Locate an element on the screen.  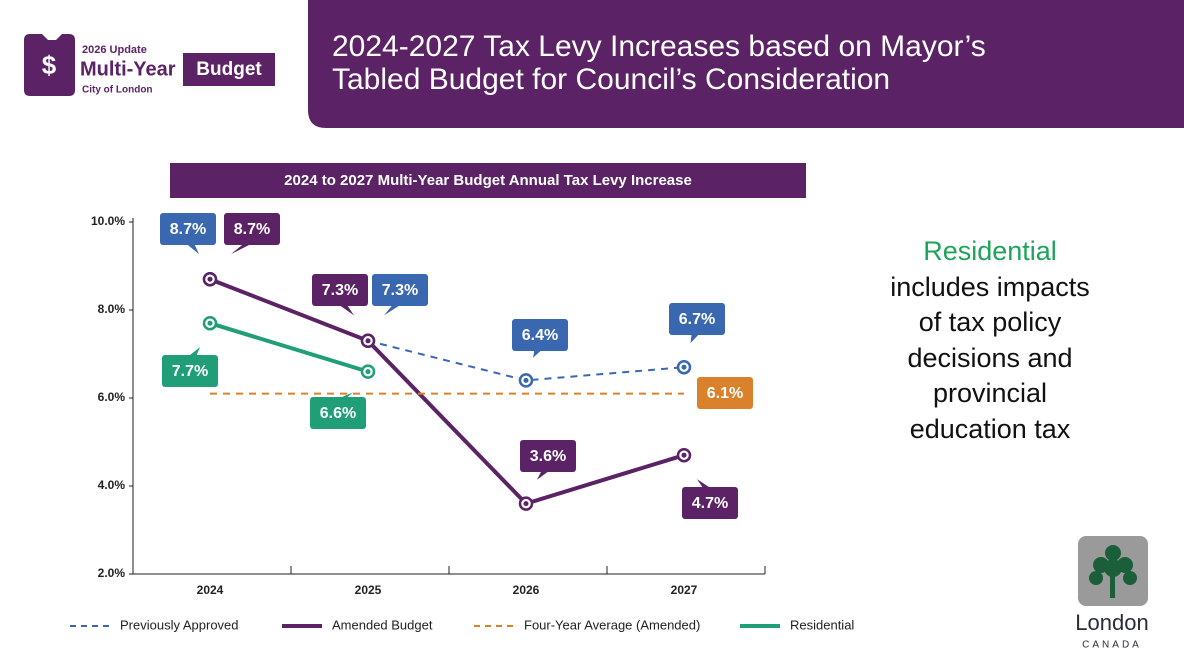
chart-title-bar is located at coordinates (488, 180).